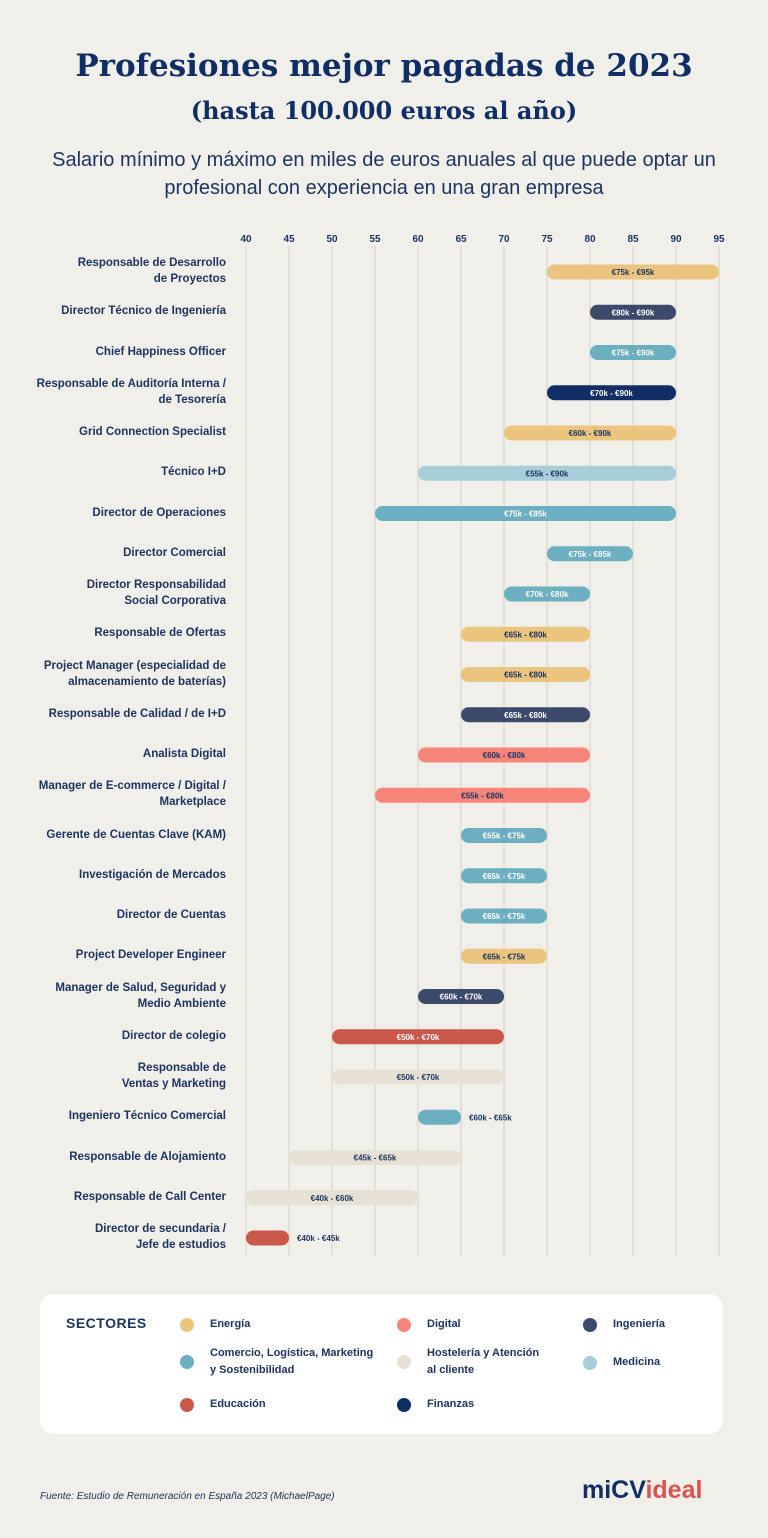 This screenshot has height=1538, width=768. What do you see at coordinates (136, 834) in the screenshot?
I see `row-label: Gerente de Cuentas Clave (KAM)` at bounding box center [136, 834].